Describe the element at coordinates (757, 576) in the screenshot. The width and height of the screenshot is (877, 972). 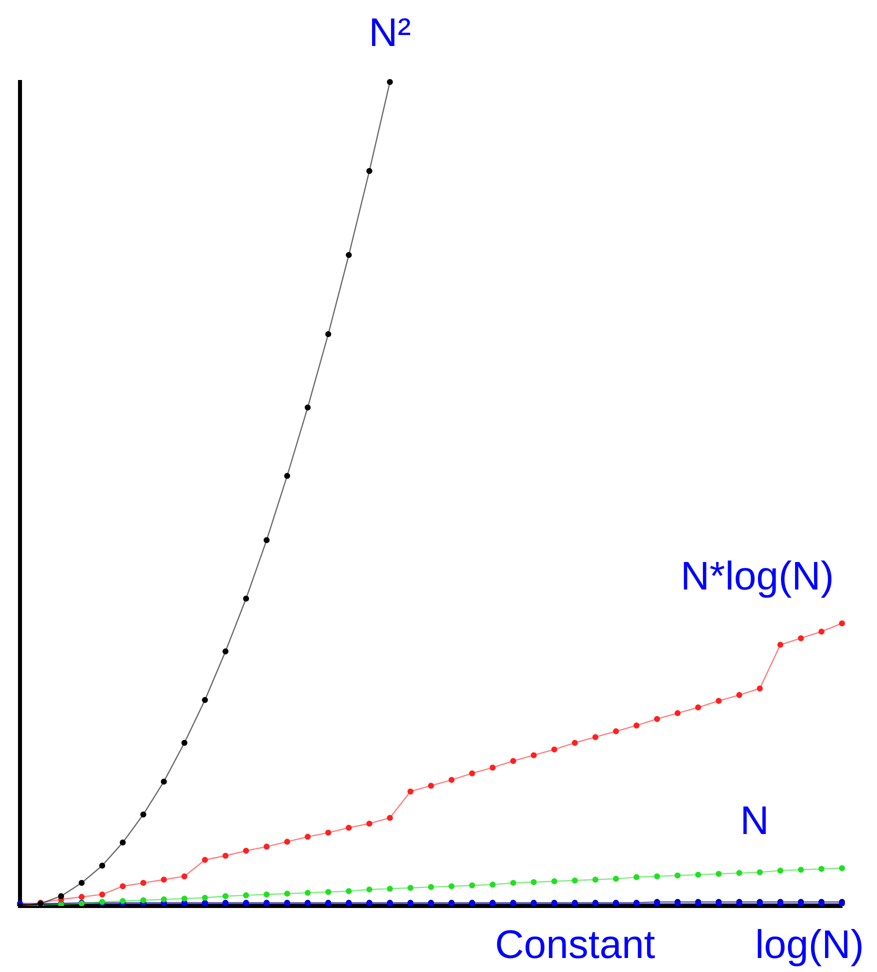
I see `series-label: N*log(N)` at that location.